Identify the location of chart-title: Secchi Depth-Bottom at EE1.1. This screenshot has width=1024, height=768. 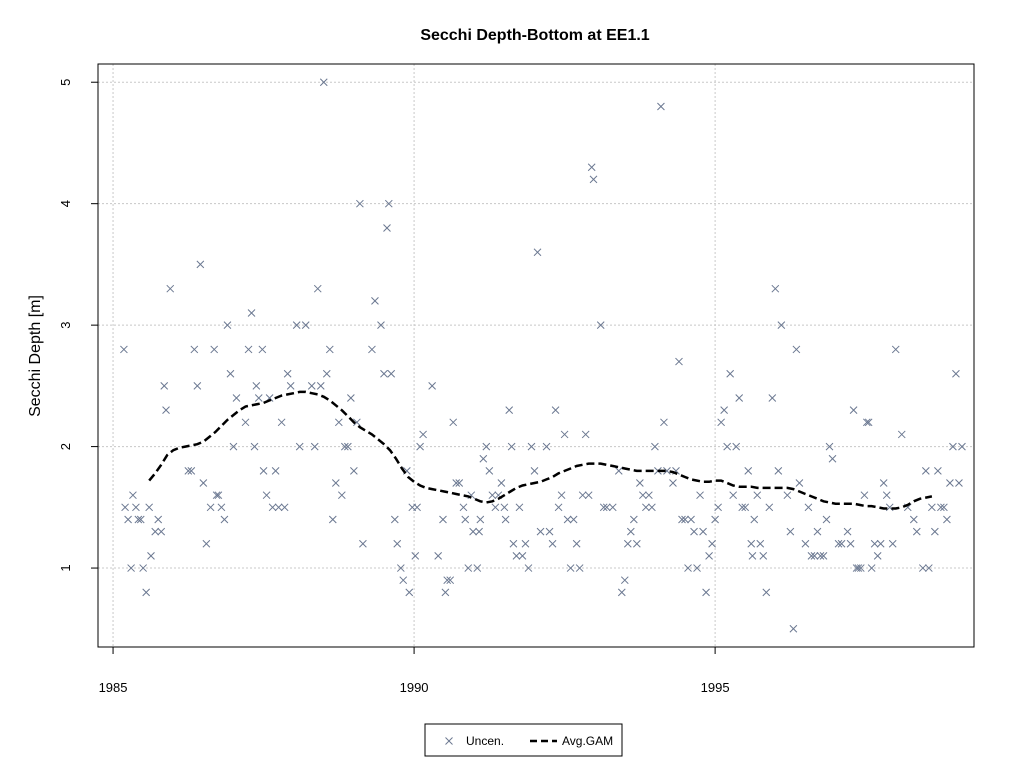
(534, 35).